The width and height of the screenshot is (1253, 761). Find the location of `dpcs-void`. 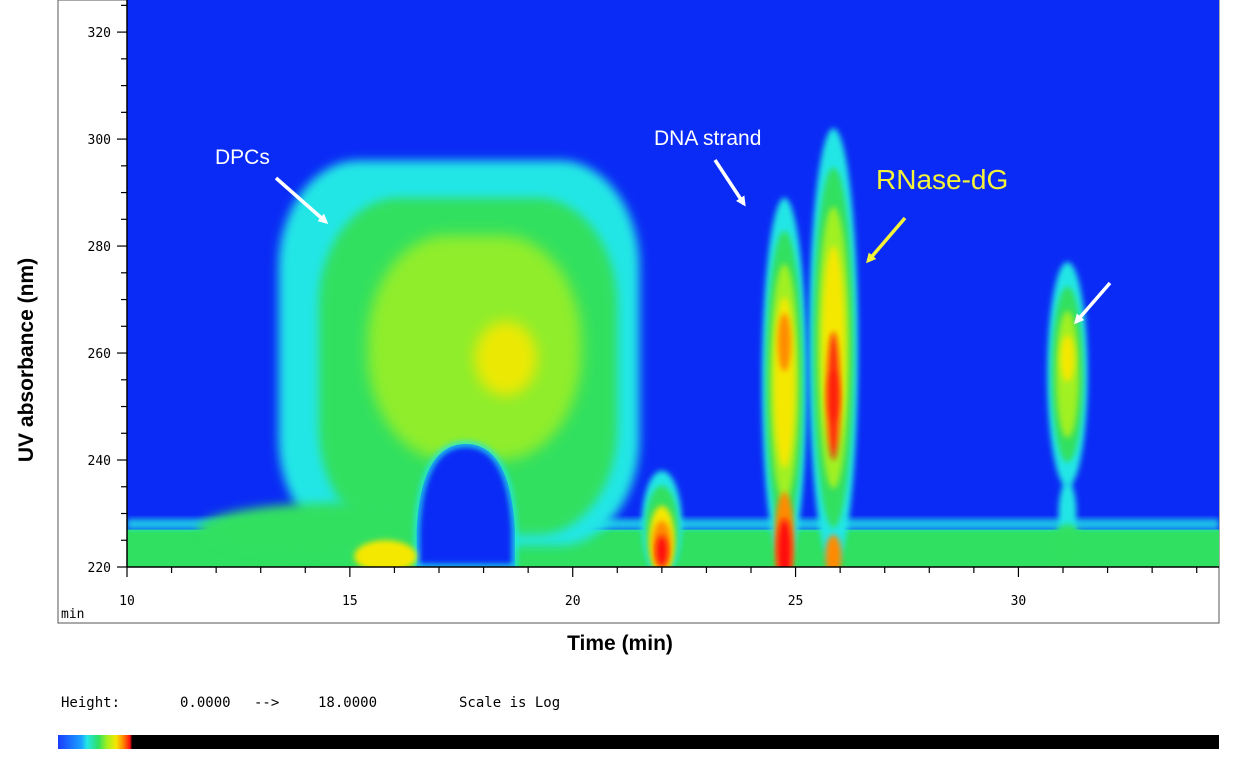

dpcs-void is located at coordinates (465, 505).